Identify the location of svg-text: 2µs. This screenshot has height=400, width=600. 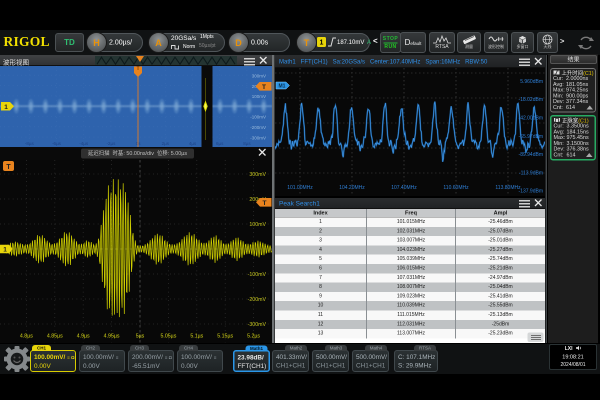
(166, 143).